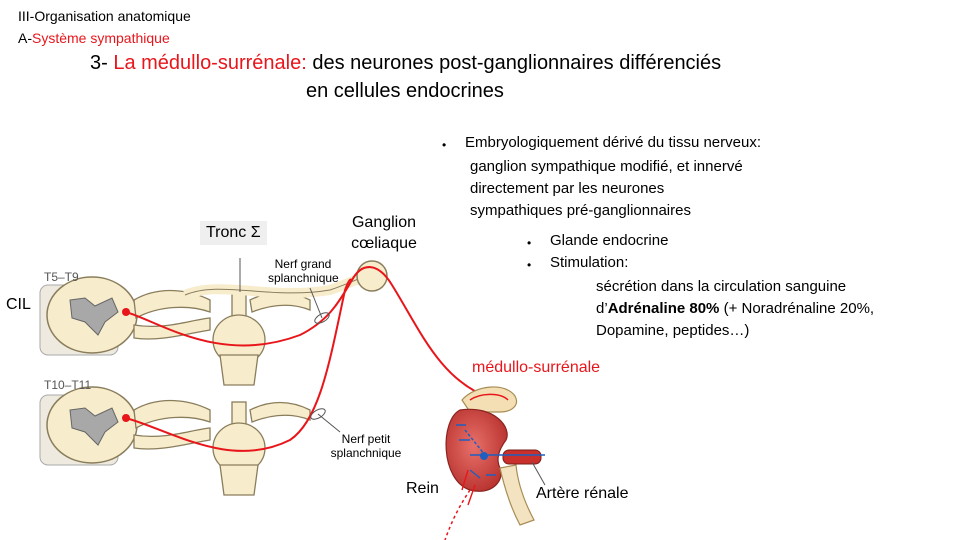 The image size is (960, 540). I want to click on nerve-loop-grand, so click(322, 318).